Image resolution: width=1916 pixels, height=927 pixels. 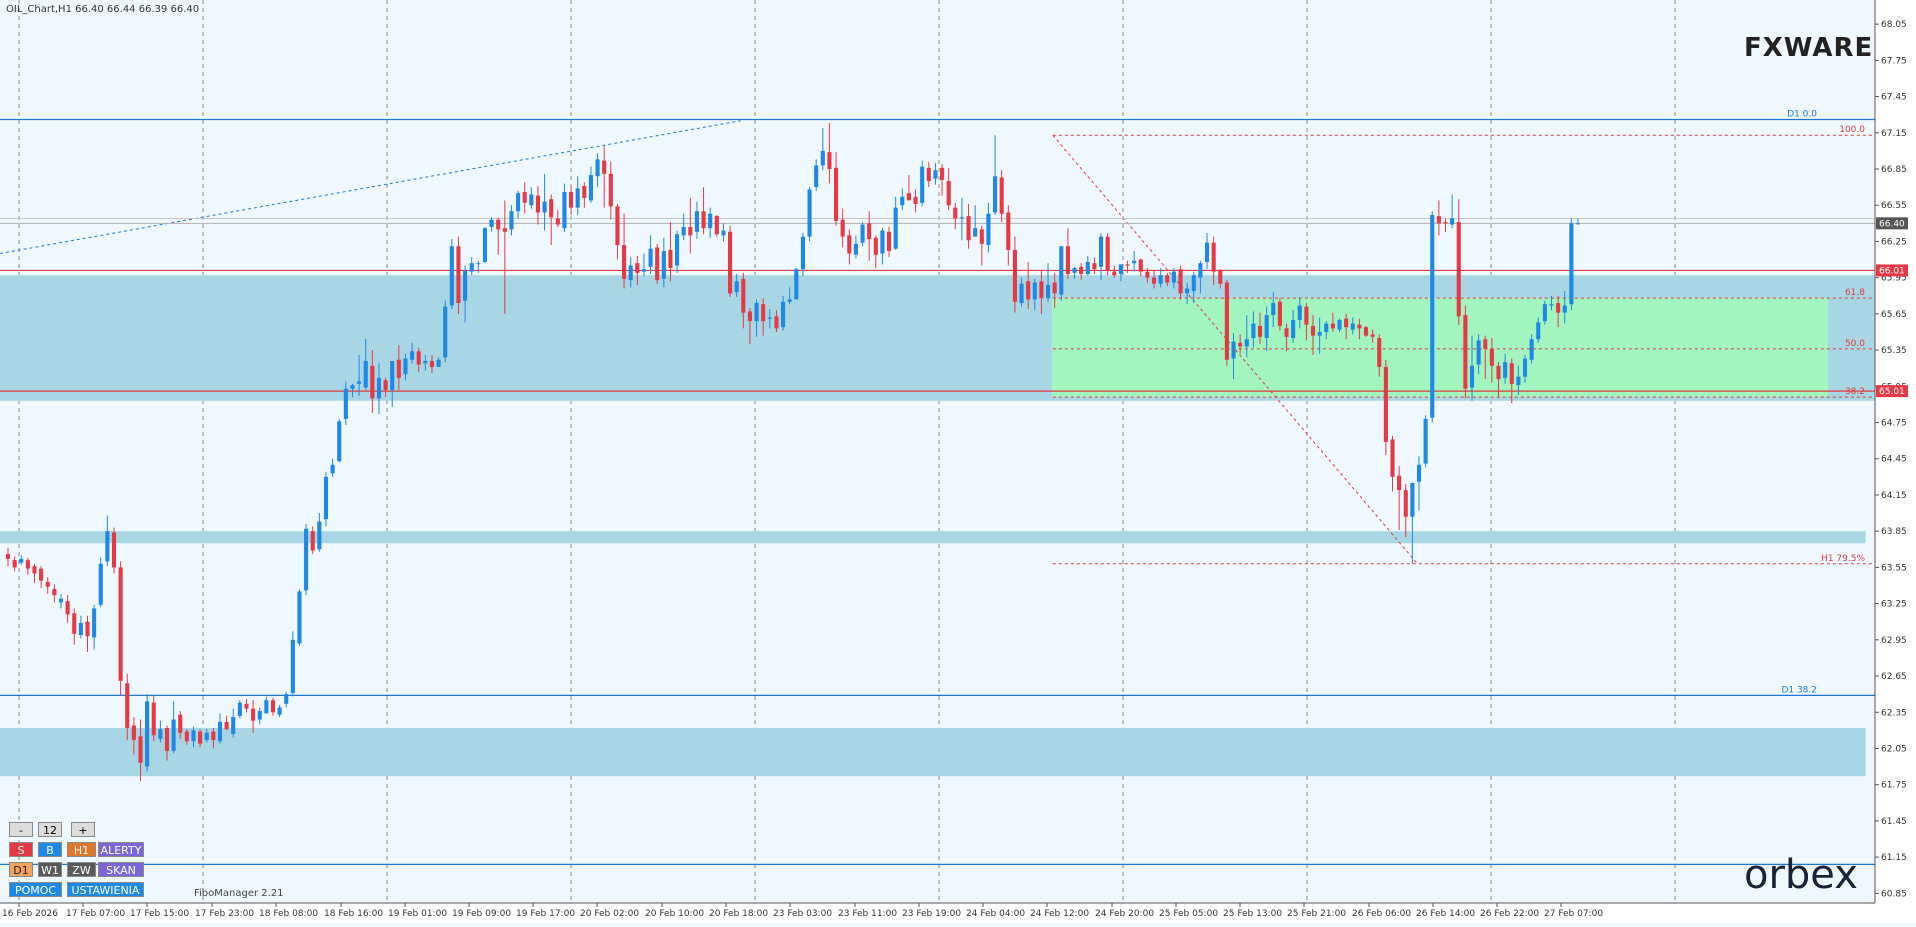 I want to click on y-tick-label: 68.05, so click(x=1894, y=25).